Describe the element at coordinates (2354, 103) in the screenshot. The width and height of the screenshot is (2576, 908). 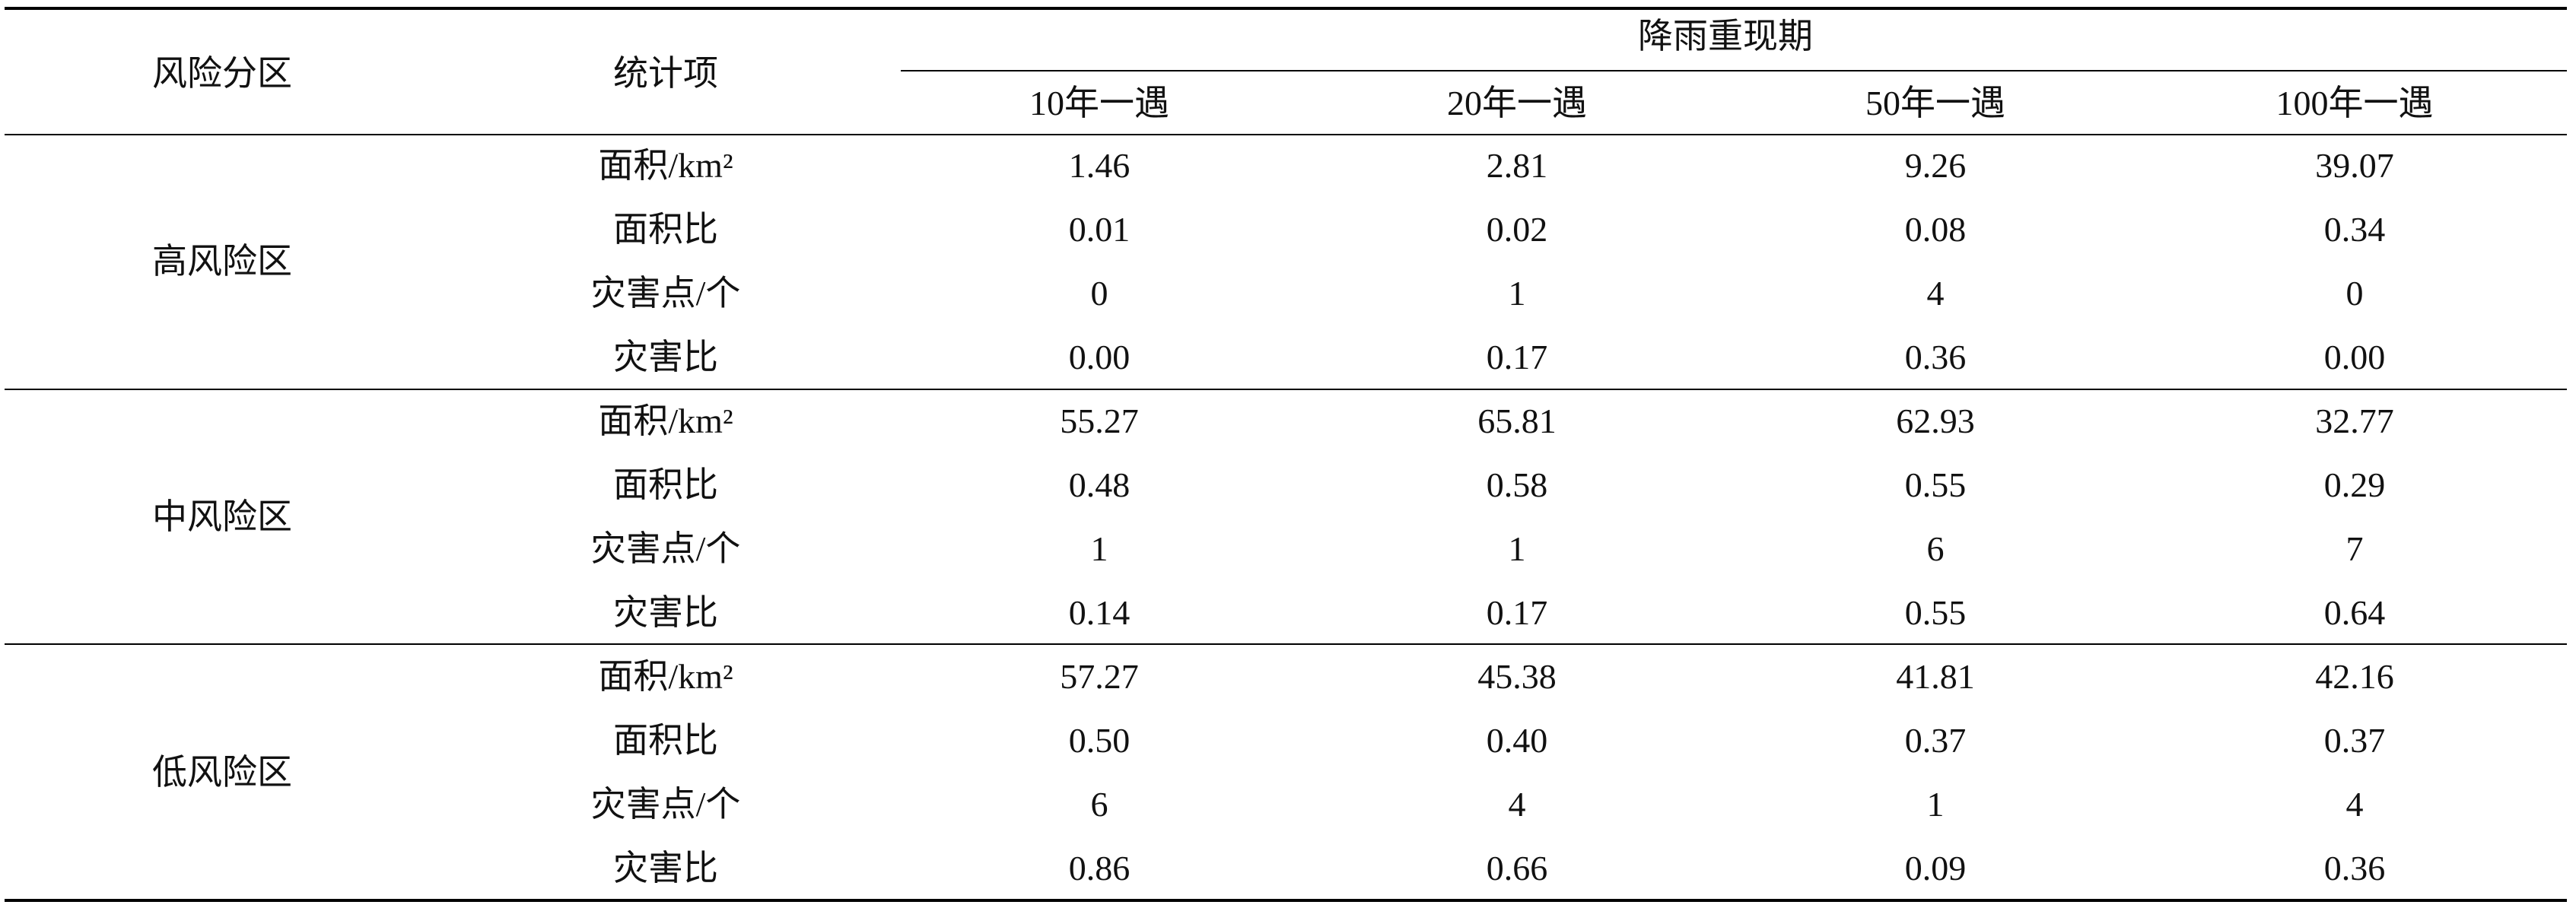
I see `header-period: 100年一遇` at that location.